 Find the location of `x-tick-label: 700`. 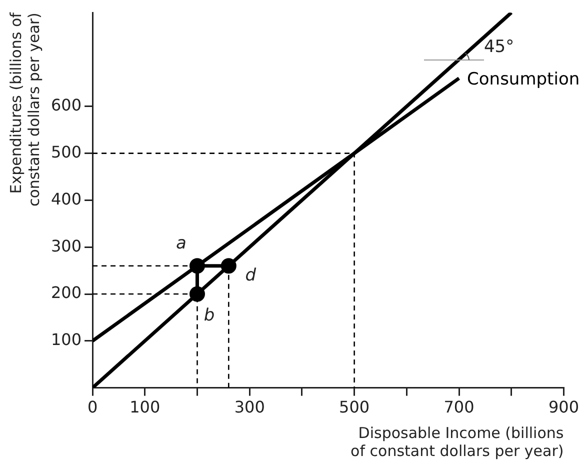

x-tick-label: 700 is located at coordinates (459, 407).